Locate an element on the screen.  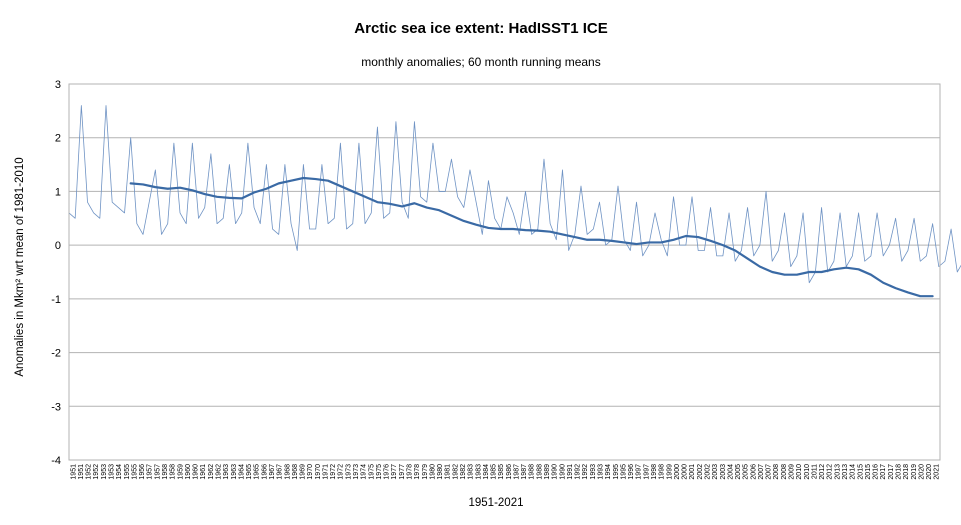
x-tick-label: 1982 is located at coordinates (455, 472).